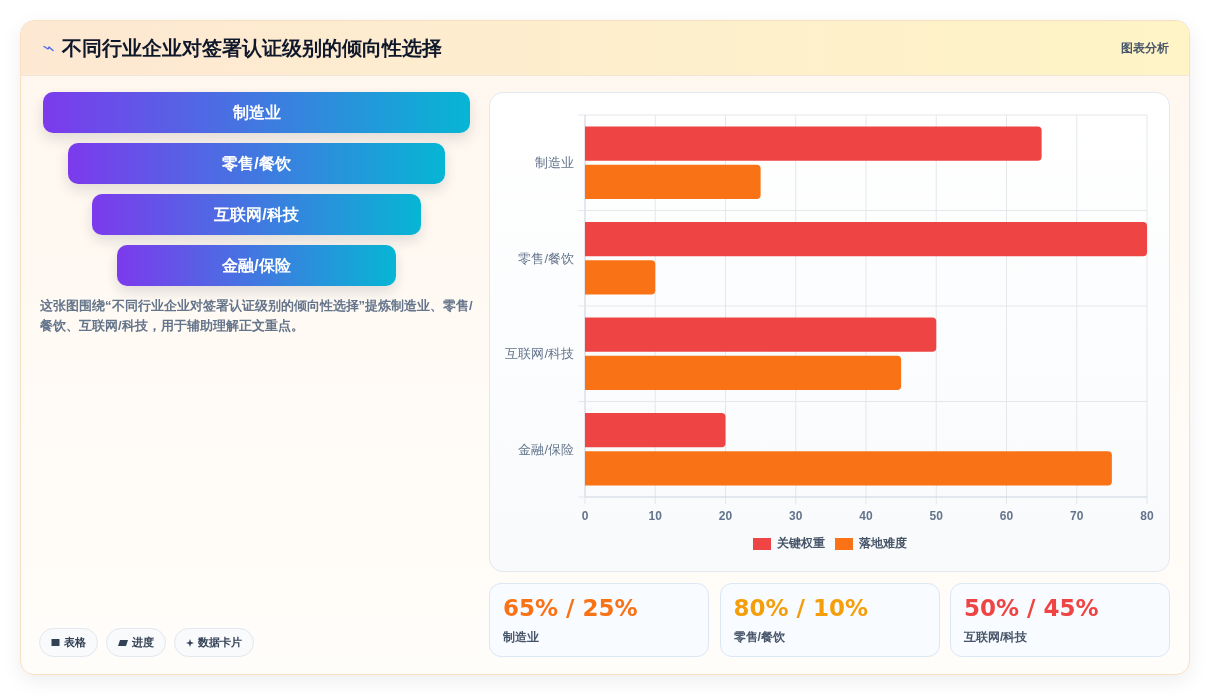 The image size is (1210, 696). Describe the element at coordinates (546, 449) in the screenshot. I see `y-tick-label: 金融/保险` at that location.